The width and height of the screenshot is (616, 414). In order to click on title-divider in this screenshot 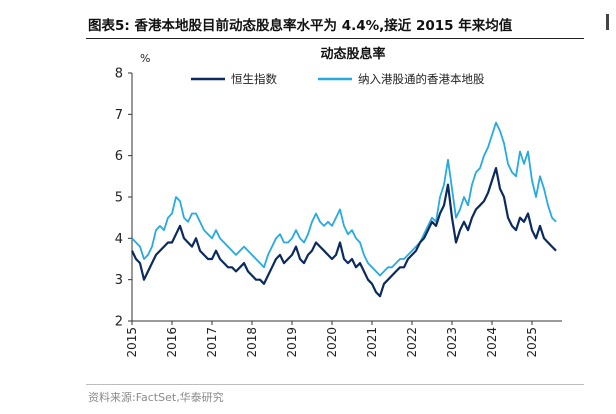, I will do `click(335, 38)`.